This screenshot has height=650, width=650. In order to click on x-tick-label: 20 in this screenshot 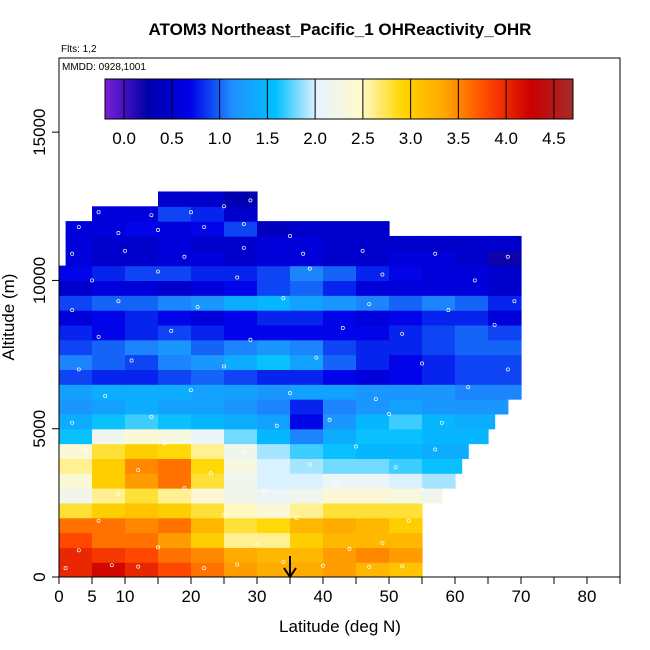, I will do `click(191, 596)`.